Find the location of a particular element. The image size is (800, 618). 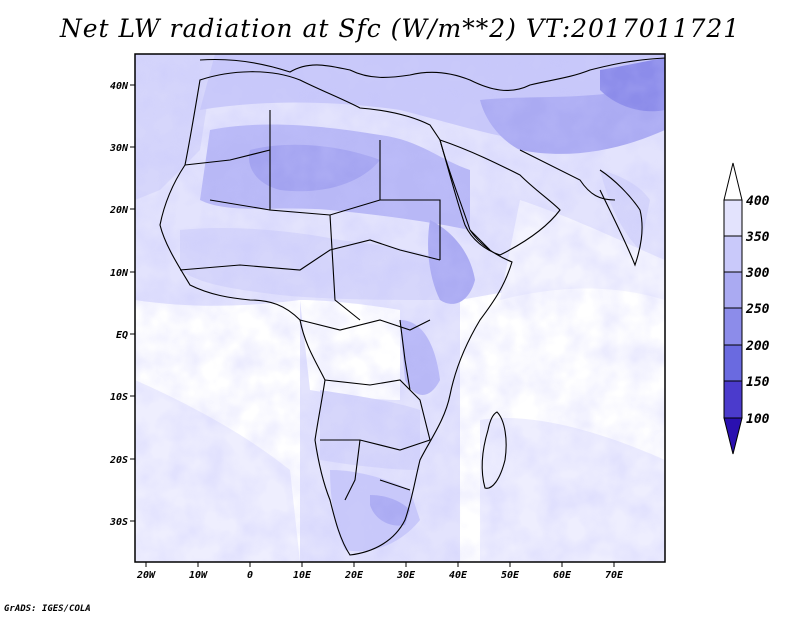

lat-label-20s: 20S is located at coordinates (118, 460).